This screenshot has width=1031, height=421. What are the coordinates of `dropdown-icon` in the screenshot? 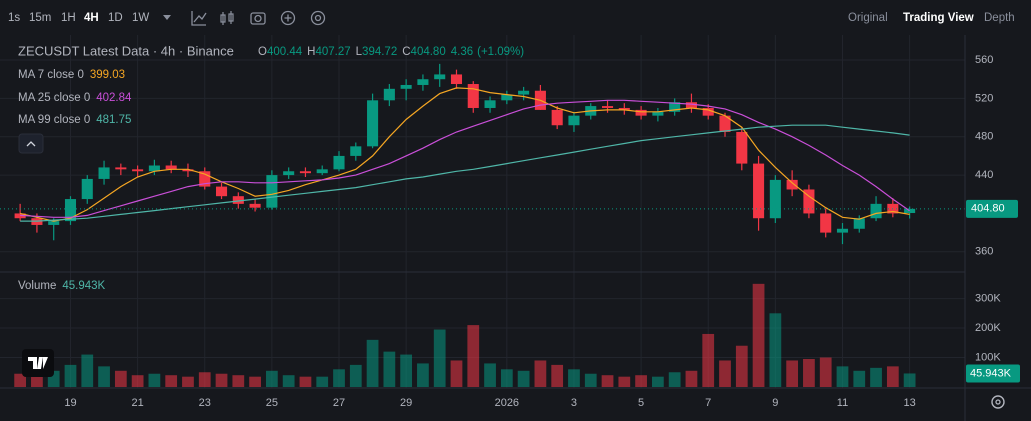 It's located at (167, 17).